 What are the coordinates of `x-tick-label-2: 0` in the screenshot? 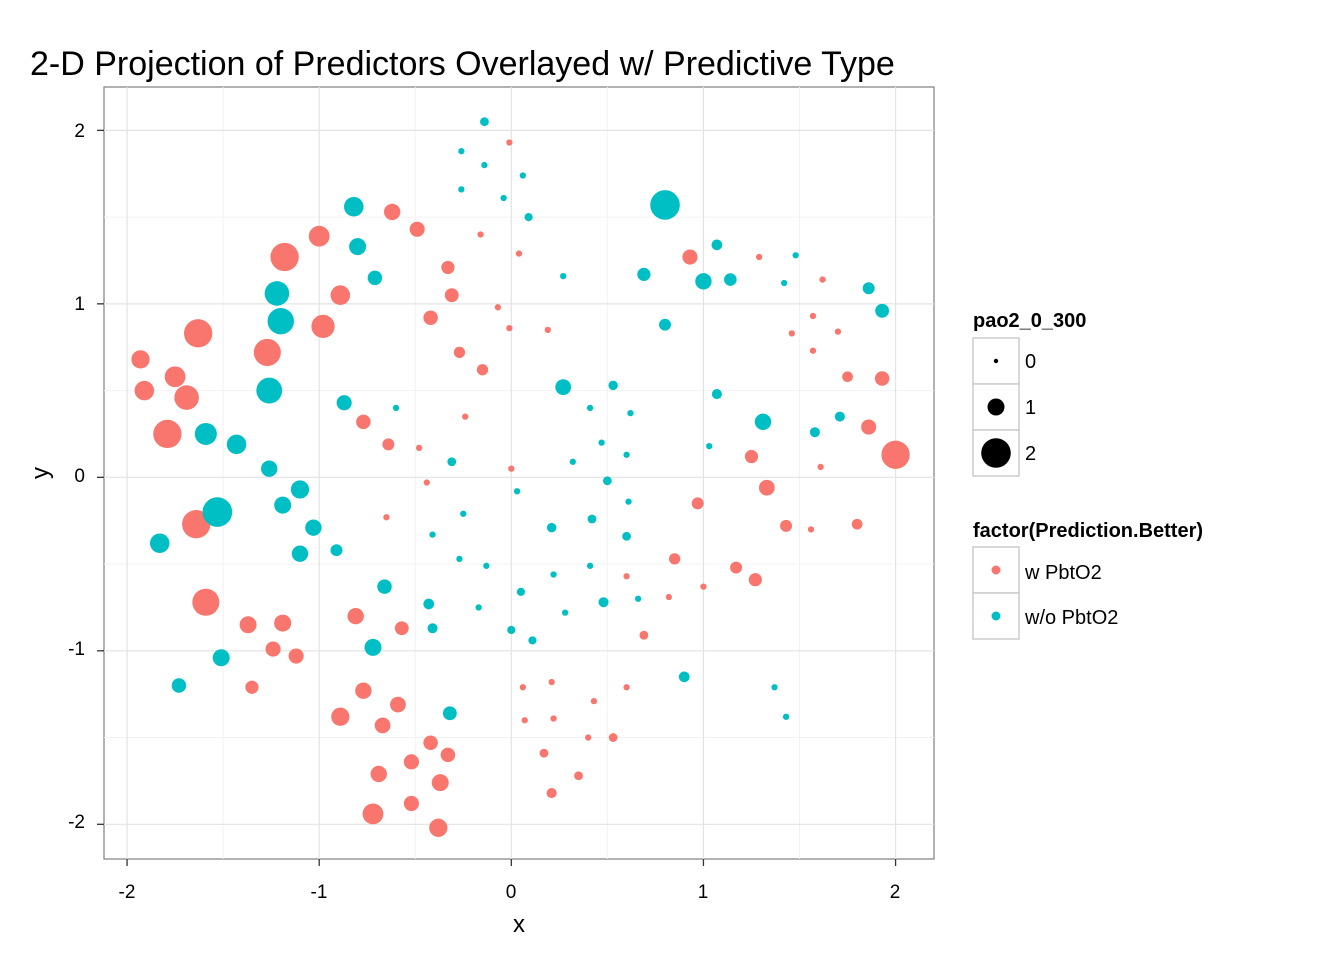 It's located at (511, 892).